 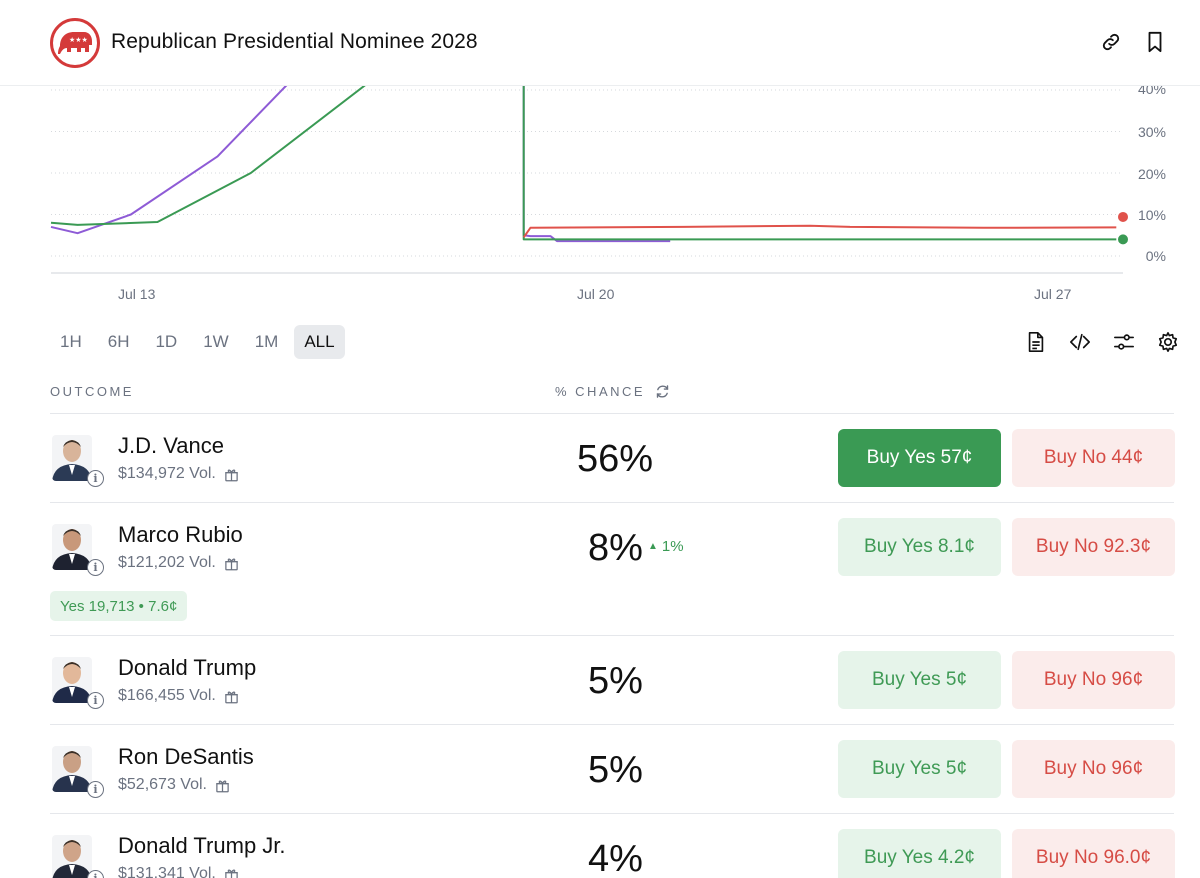 I want to click on outcome-name: Ron DeSantis, so click(x=186, y=756).